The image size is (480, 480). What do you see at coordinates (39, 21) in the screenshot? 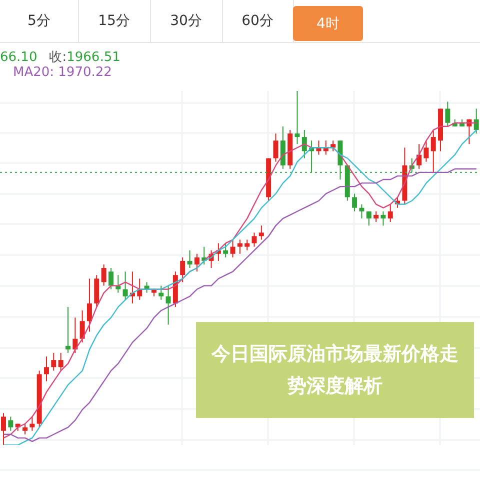
I see `text: 5分` at bounding box center [39, 21].